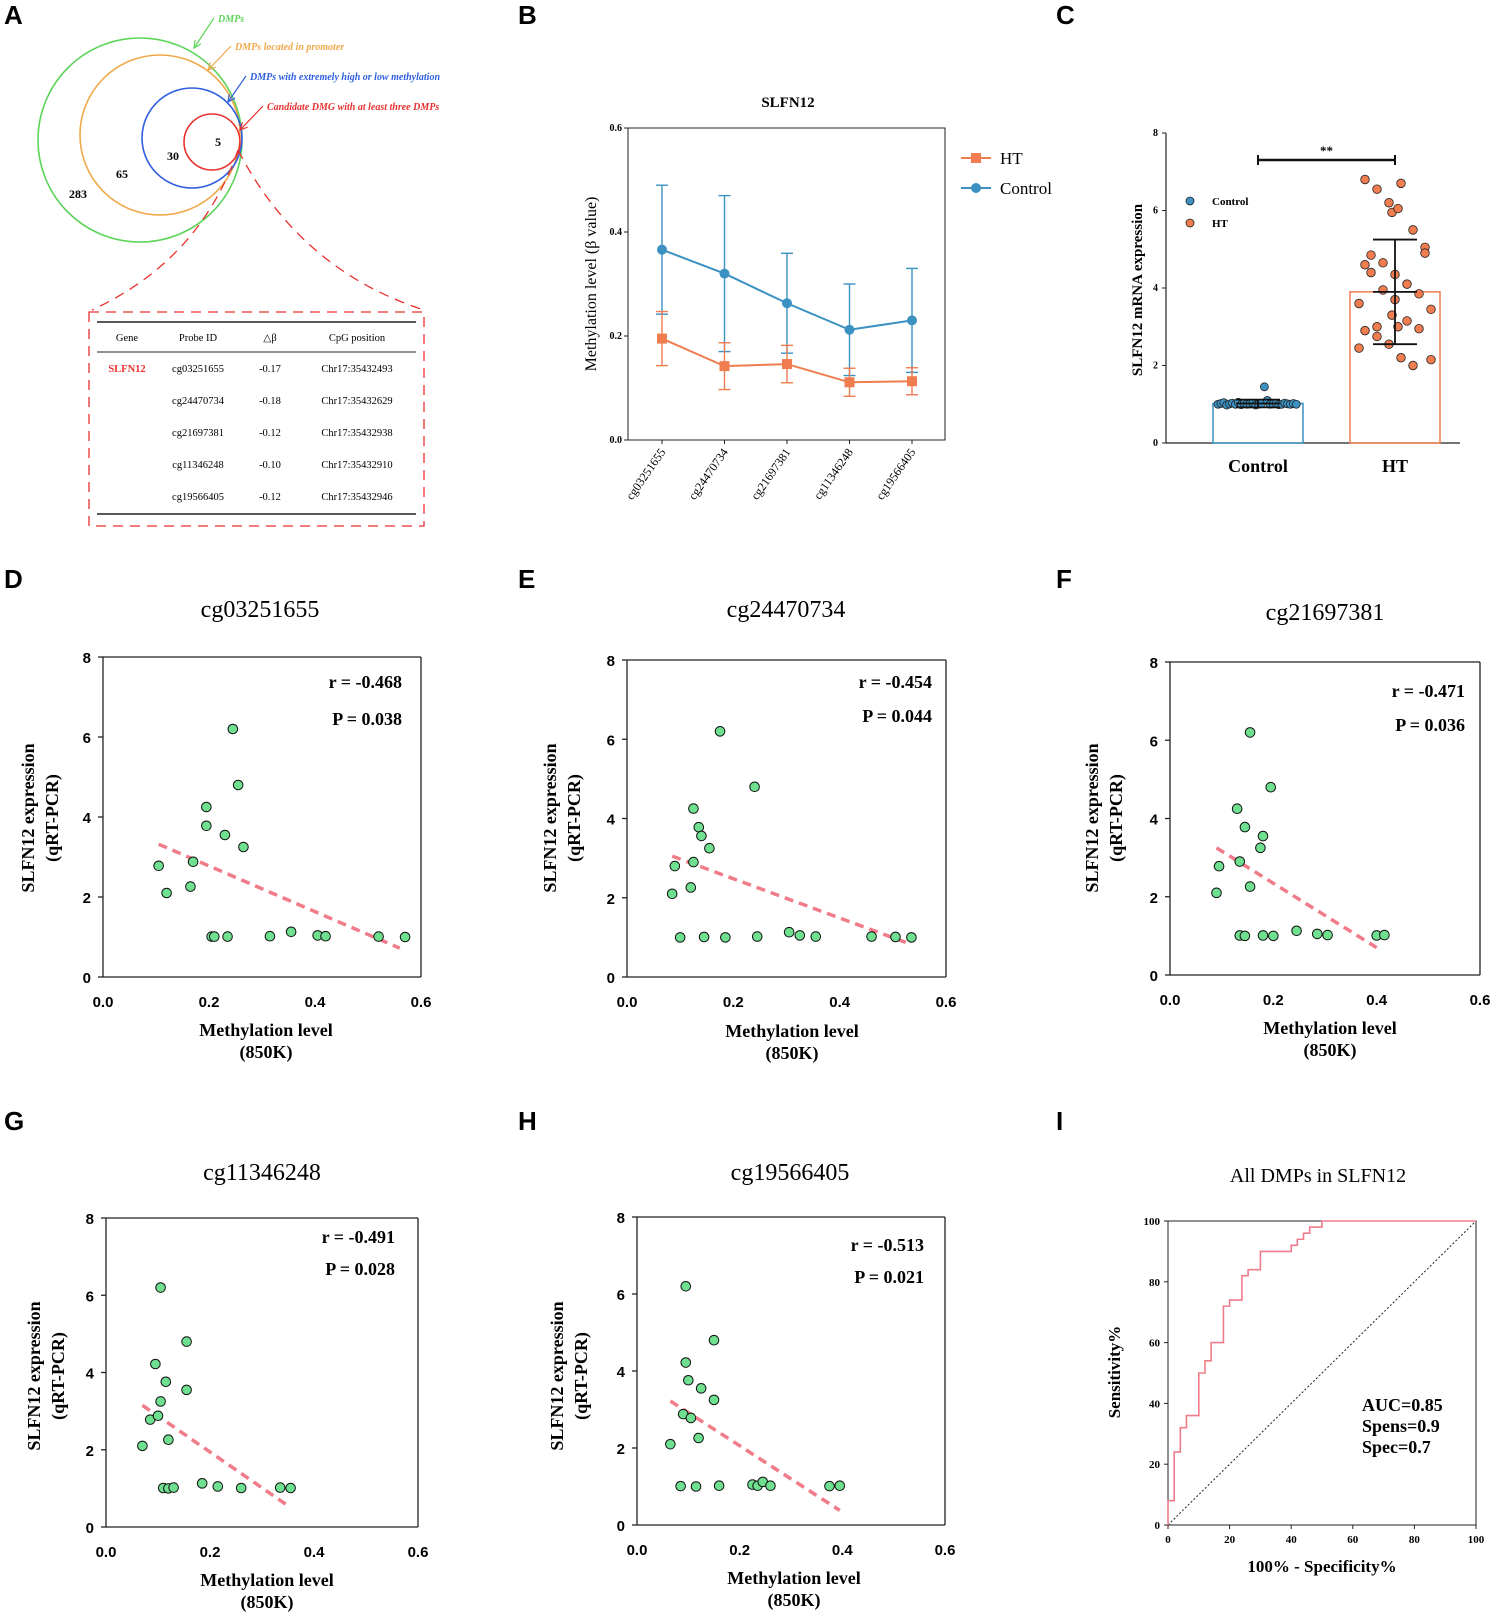  Describe the element at coordinates (1258, 466) in the screenshot. I see `x-category-label: Control` at that location.